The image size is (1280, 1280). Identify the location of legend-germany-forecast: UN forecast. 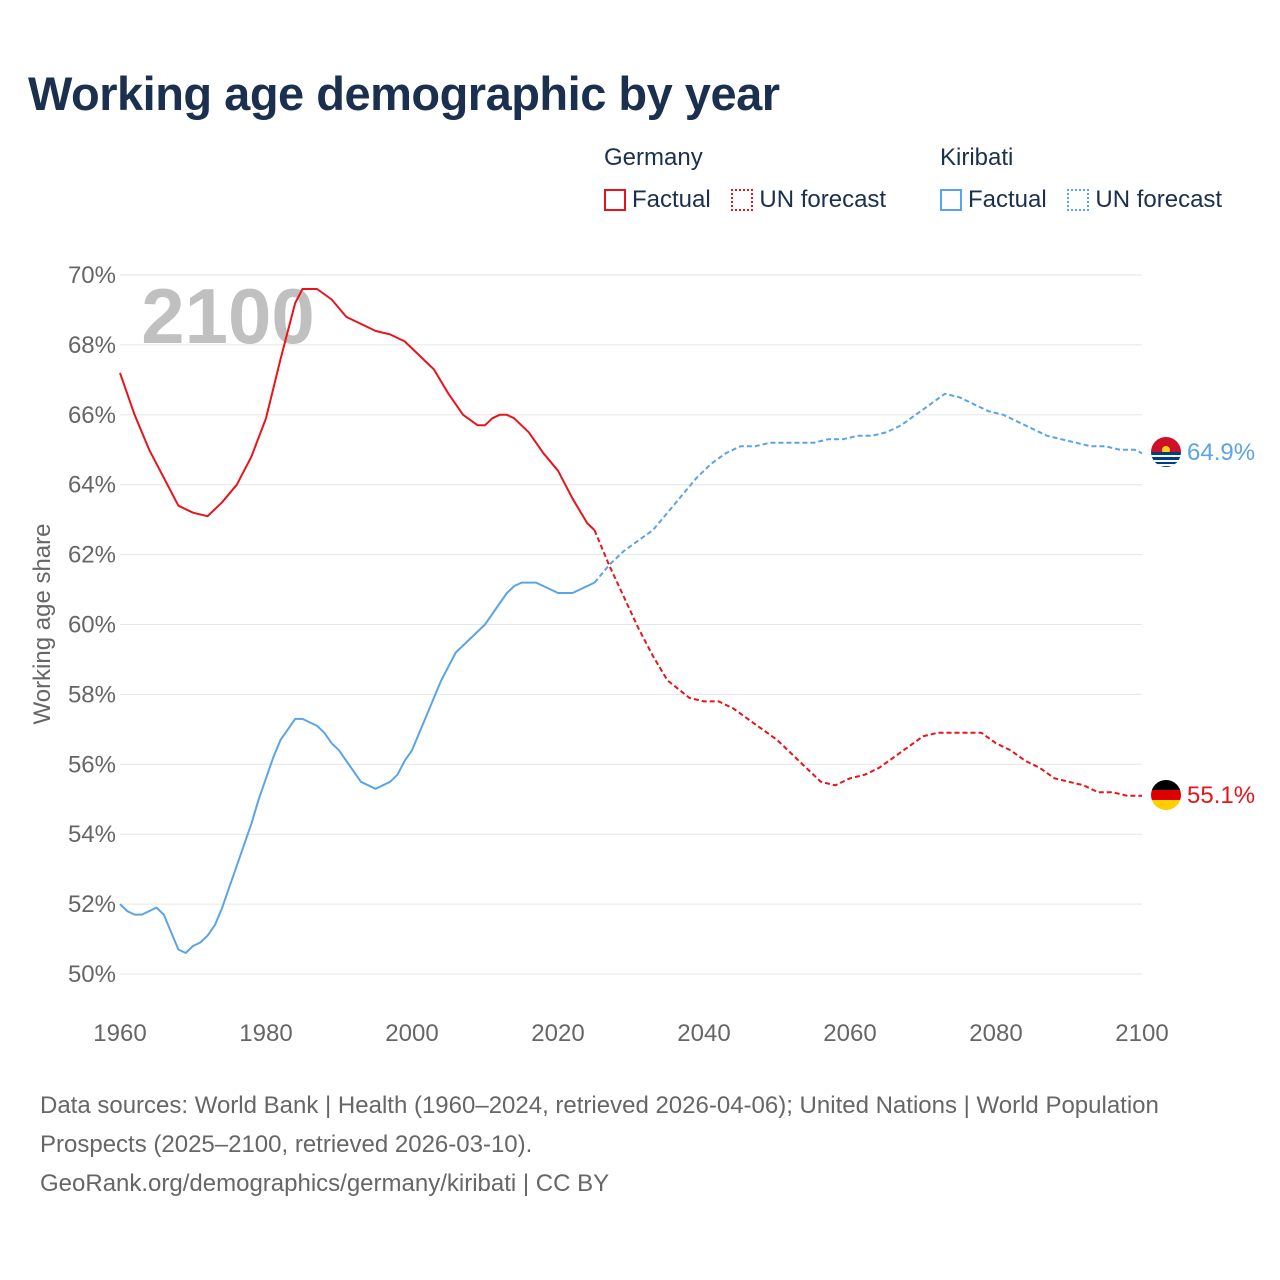
(808, 200).